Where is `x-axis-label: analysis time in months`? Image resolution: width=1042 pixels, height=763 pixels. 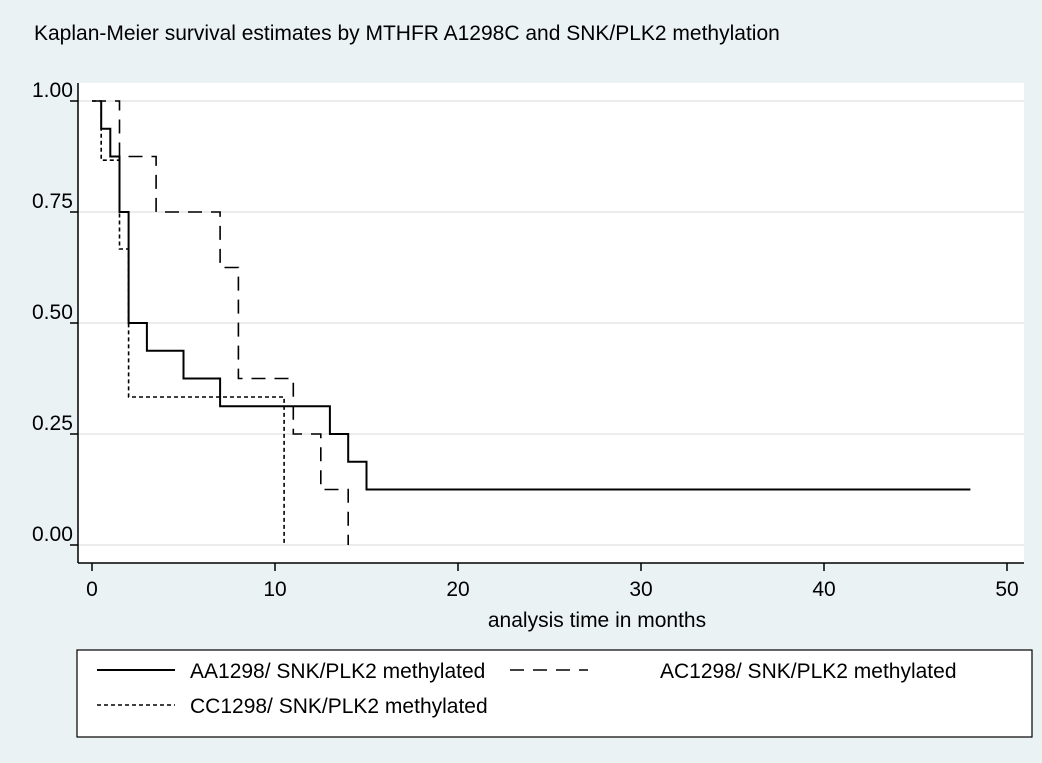
x-axis-label: analysis time in months is located at coordinates (597, 620).